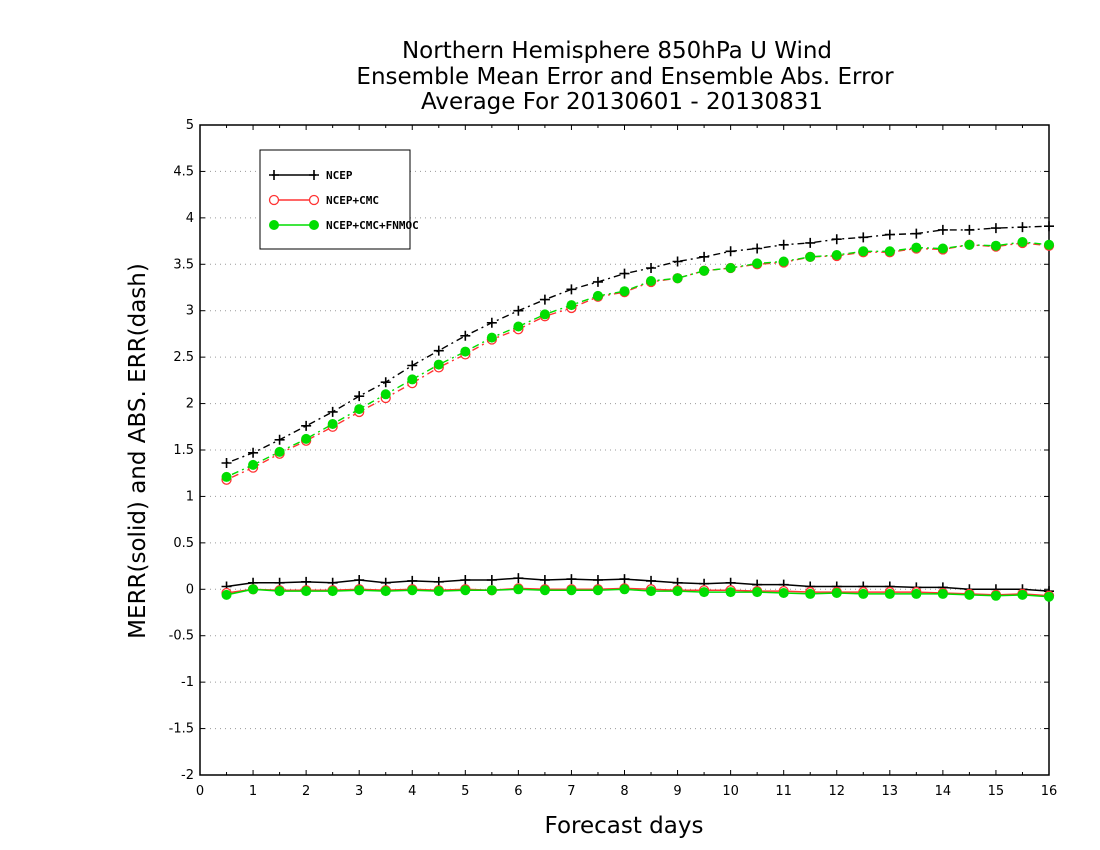  I want to click on y-tick-label: -1.5, so click(181, 729).